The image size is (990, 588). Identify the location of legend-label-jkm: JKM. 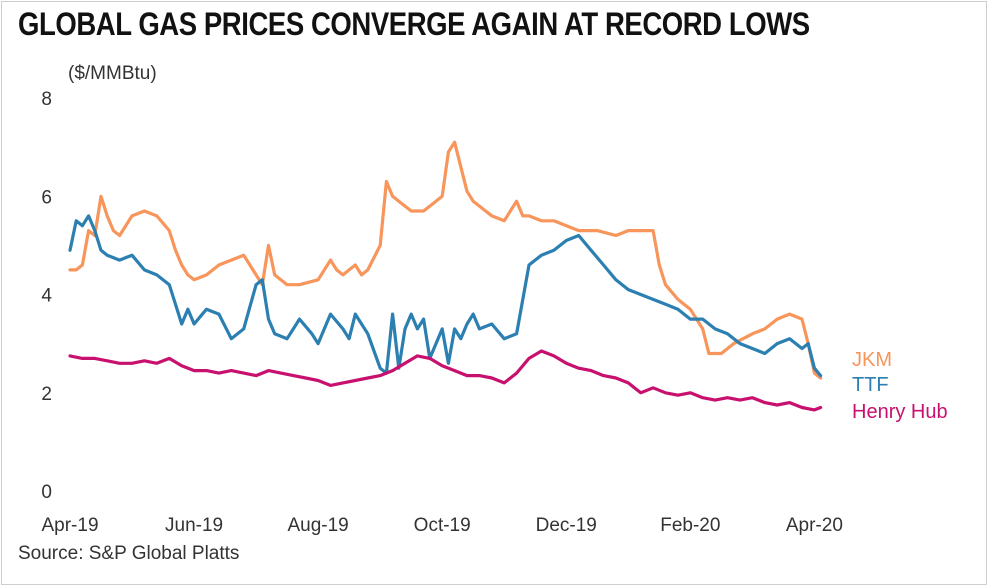
(872, 360).